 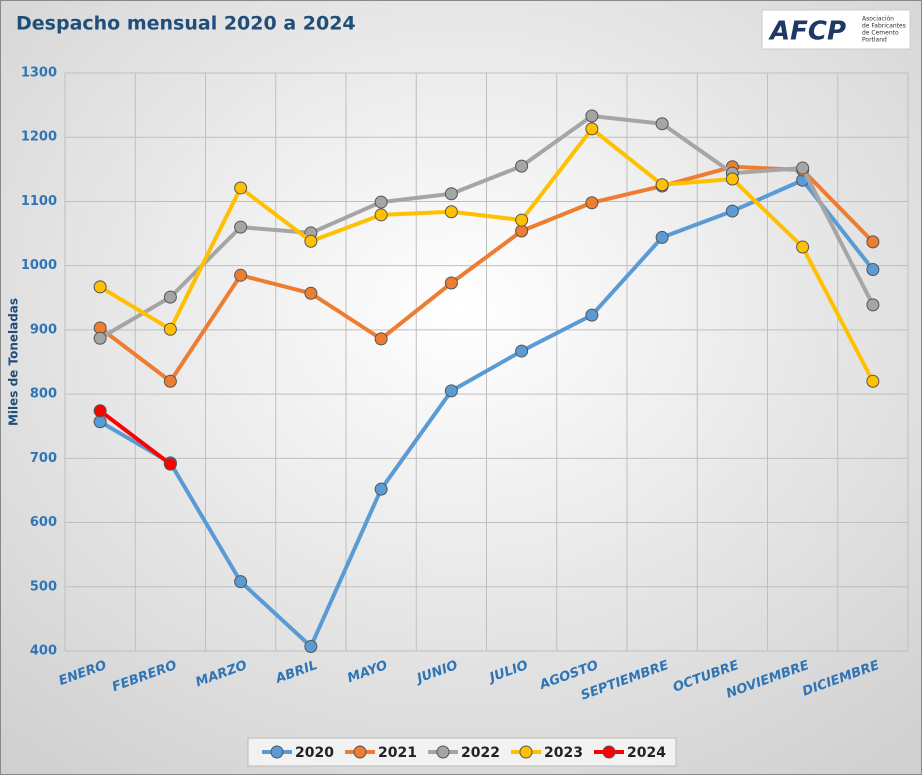 I want to click on legend-label: 2022, so click(x=480, y=753).